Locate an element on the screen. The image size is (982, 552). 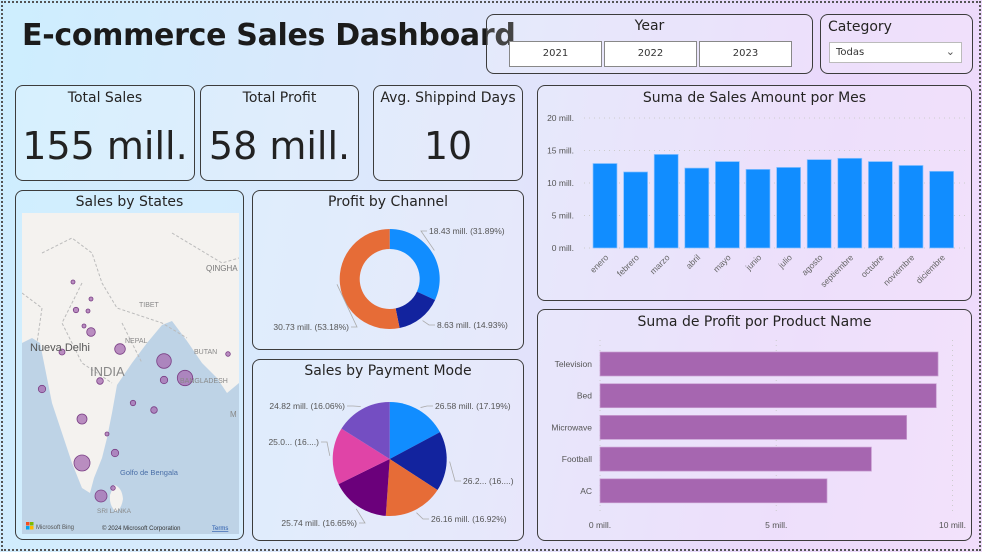
label-tibet: TIBET is located at coordinates (149, 305).